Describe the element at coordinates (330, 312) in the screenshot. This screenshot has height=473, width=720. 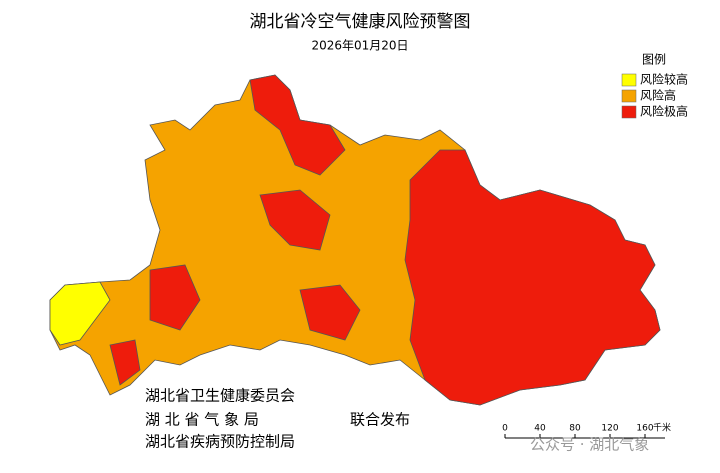
I see `central-south-area` at that location.